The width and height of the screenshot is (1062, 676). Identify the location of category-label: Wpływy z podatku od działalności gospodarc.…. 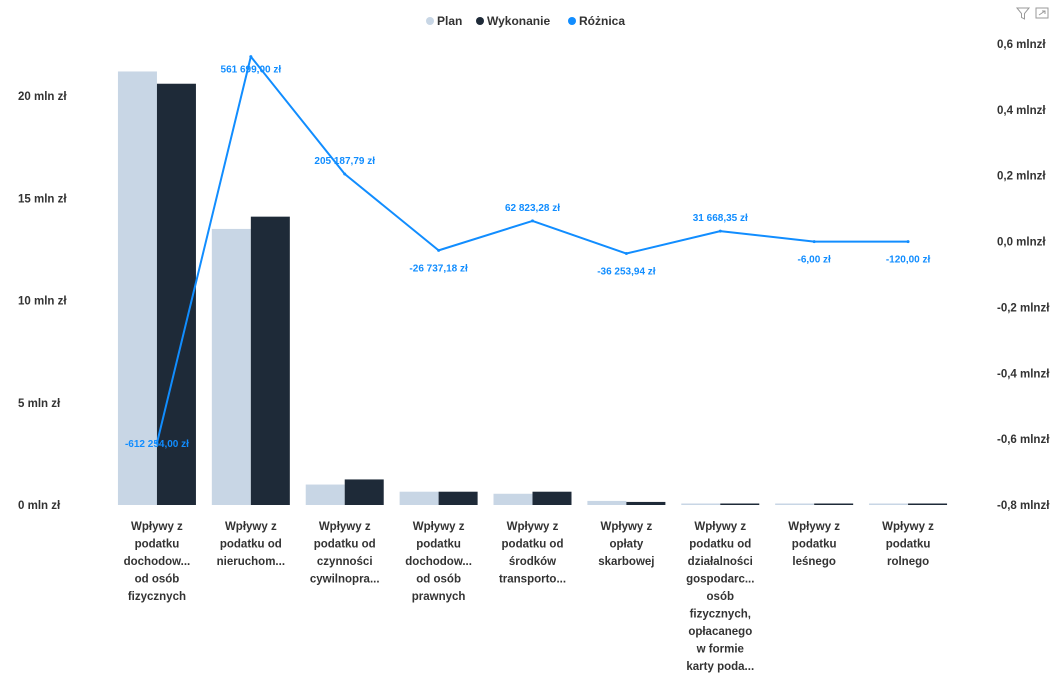
(720, 597).